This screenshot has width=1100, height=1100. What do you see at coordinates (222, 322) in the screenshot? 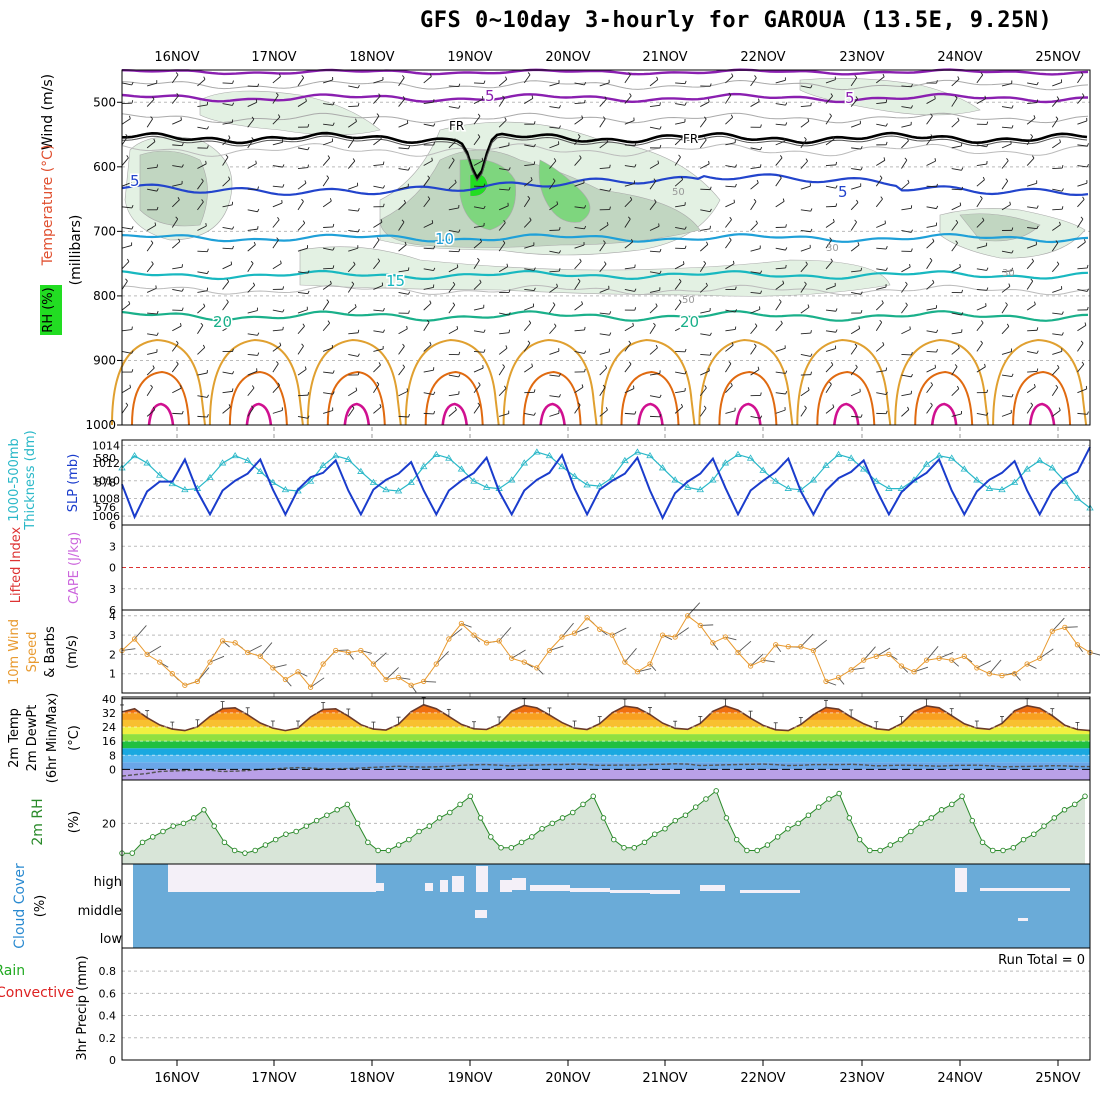
I see `isotherm-label: 20` at bounding box center [222, 322].